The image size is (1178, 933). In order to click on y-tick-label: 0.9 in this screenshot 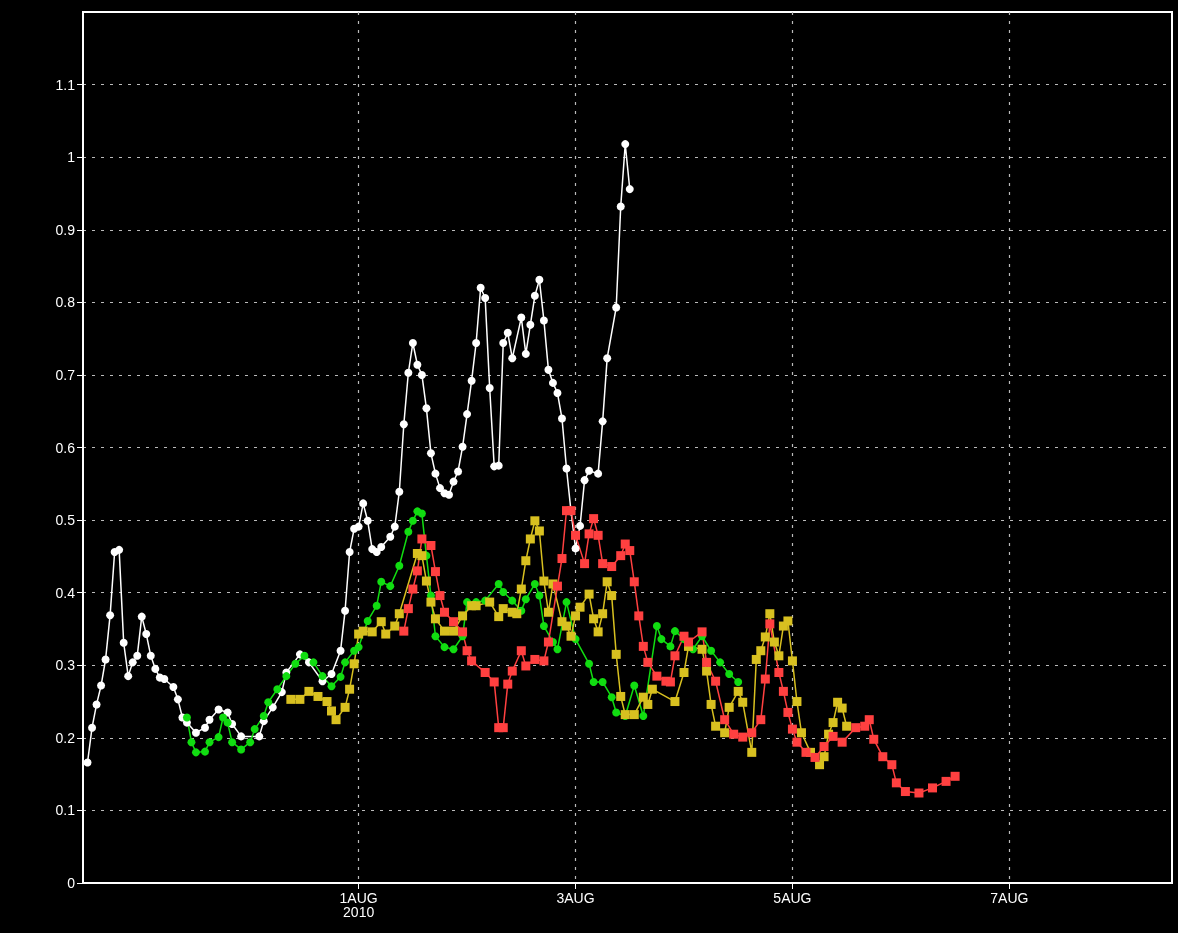, I will do `click(65, 229)`.